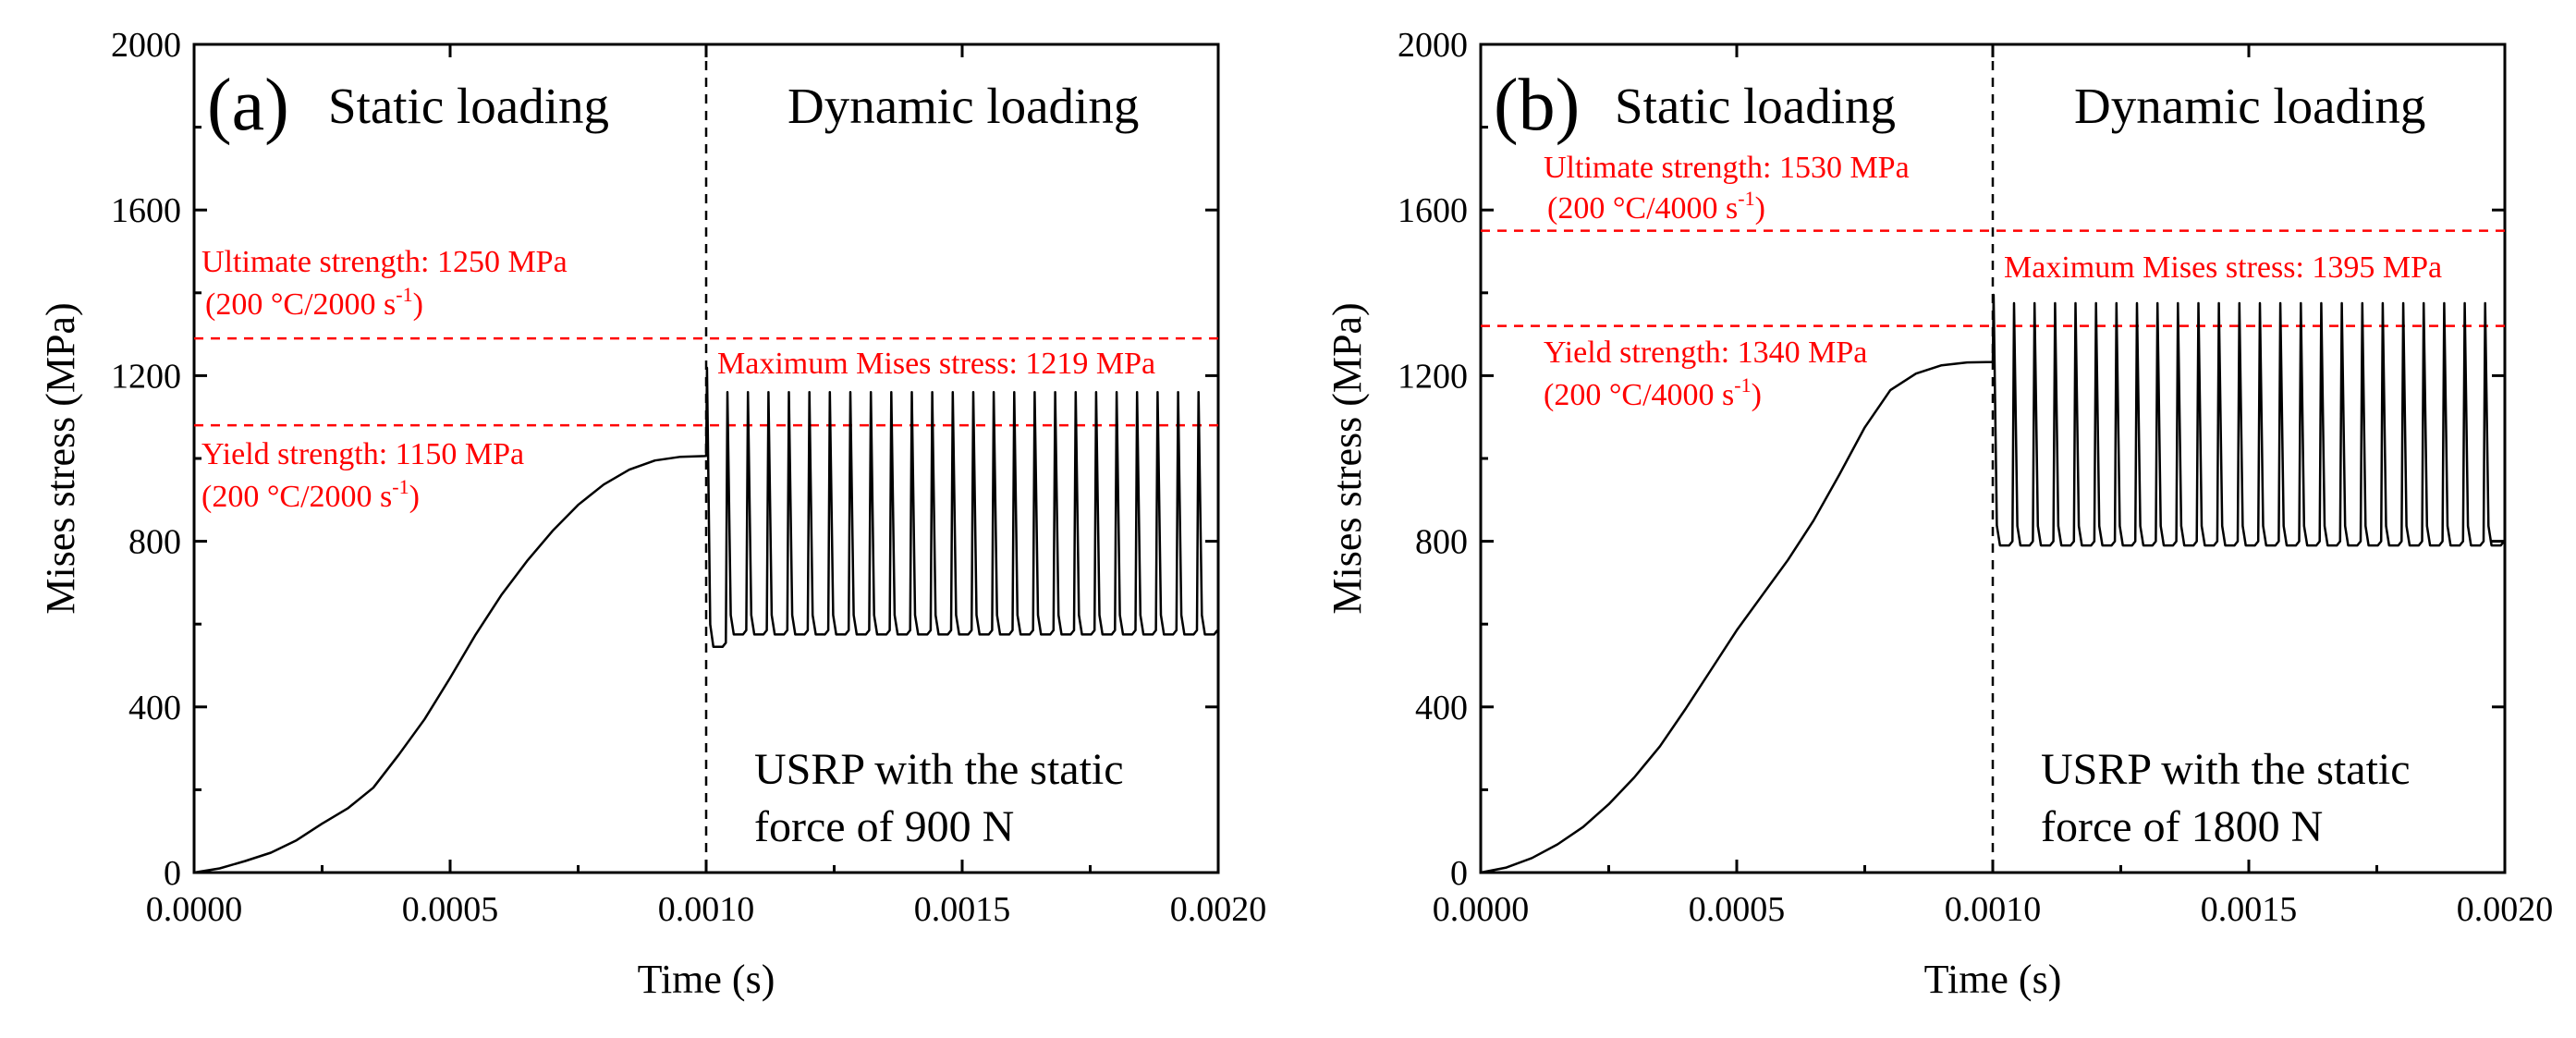 The image size is (2576, 1038). What do you see at coordinates (1642, 208) in the screenshot?
I see `ultimate-strength-condition-main: (200 °C/4000 s` at bounding box center [1642, 208].